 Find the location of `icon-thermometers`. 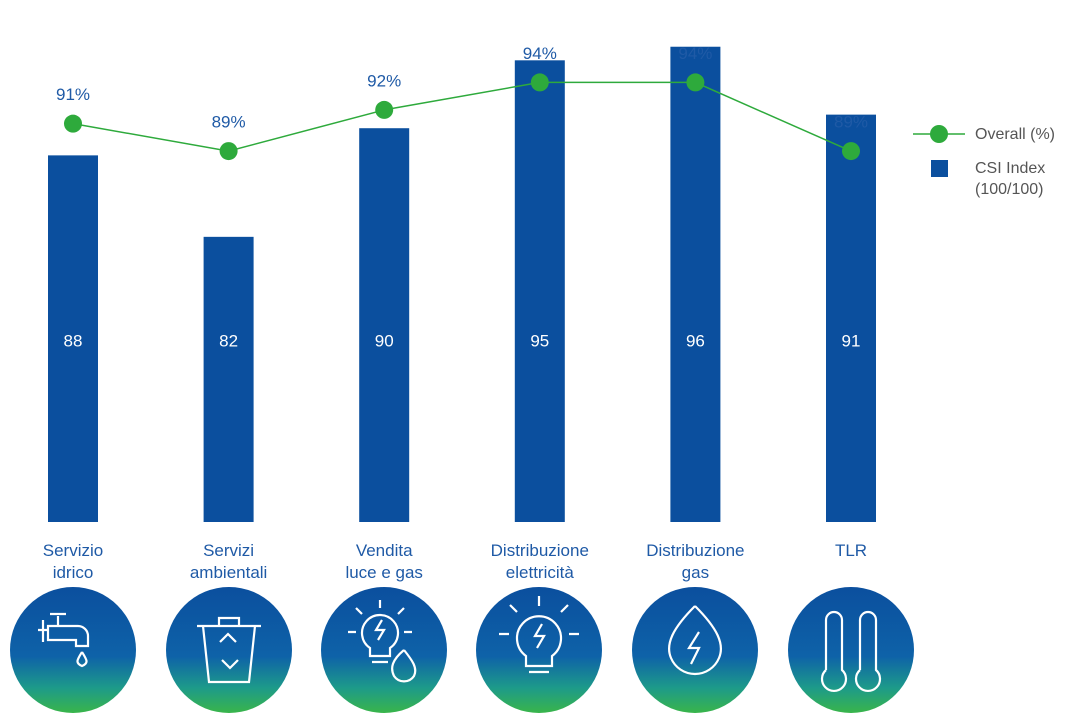

icon-thermometers is located at coordinates (851, 651).